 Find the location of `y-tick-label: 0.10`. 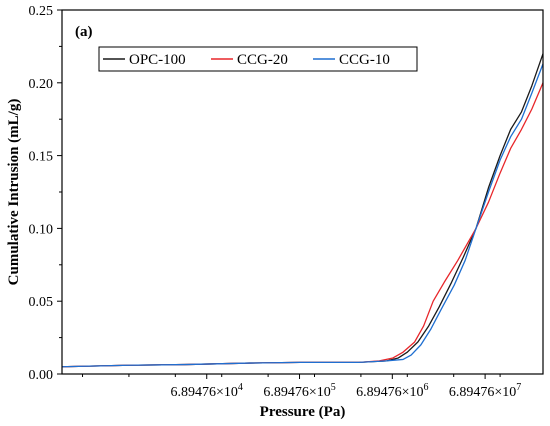

y-tick-label: 0.10 is located at coordinates (41, 229).